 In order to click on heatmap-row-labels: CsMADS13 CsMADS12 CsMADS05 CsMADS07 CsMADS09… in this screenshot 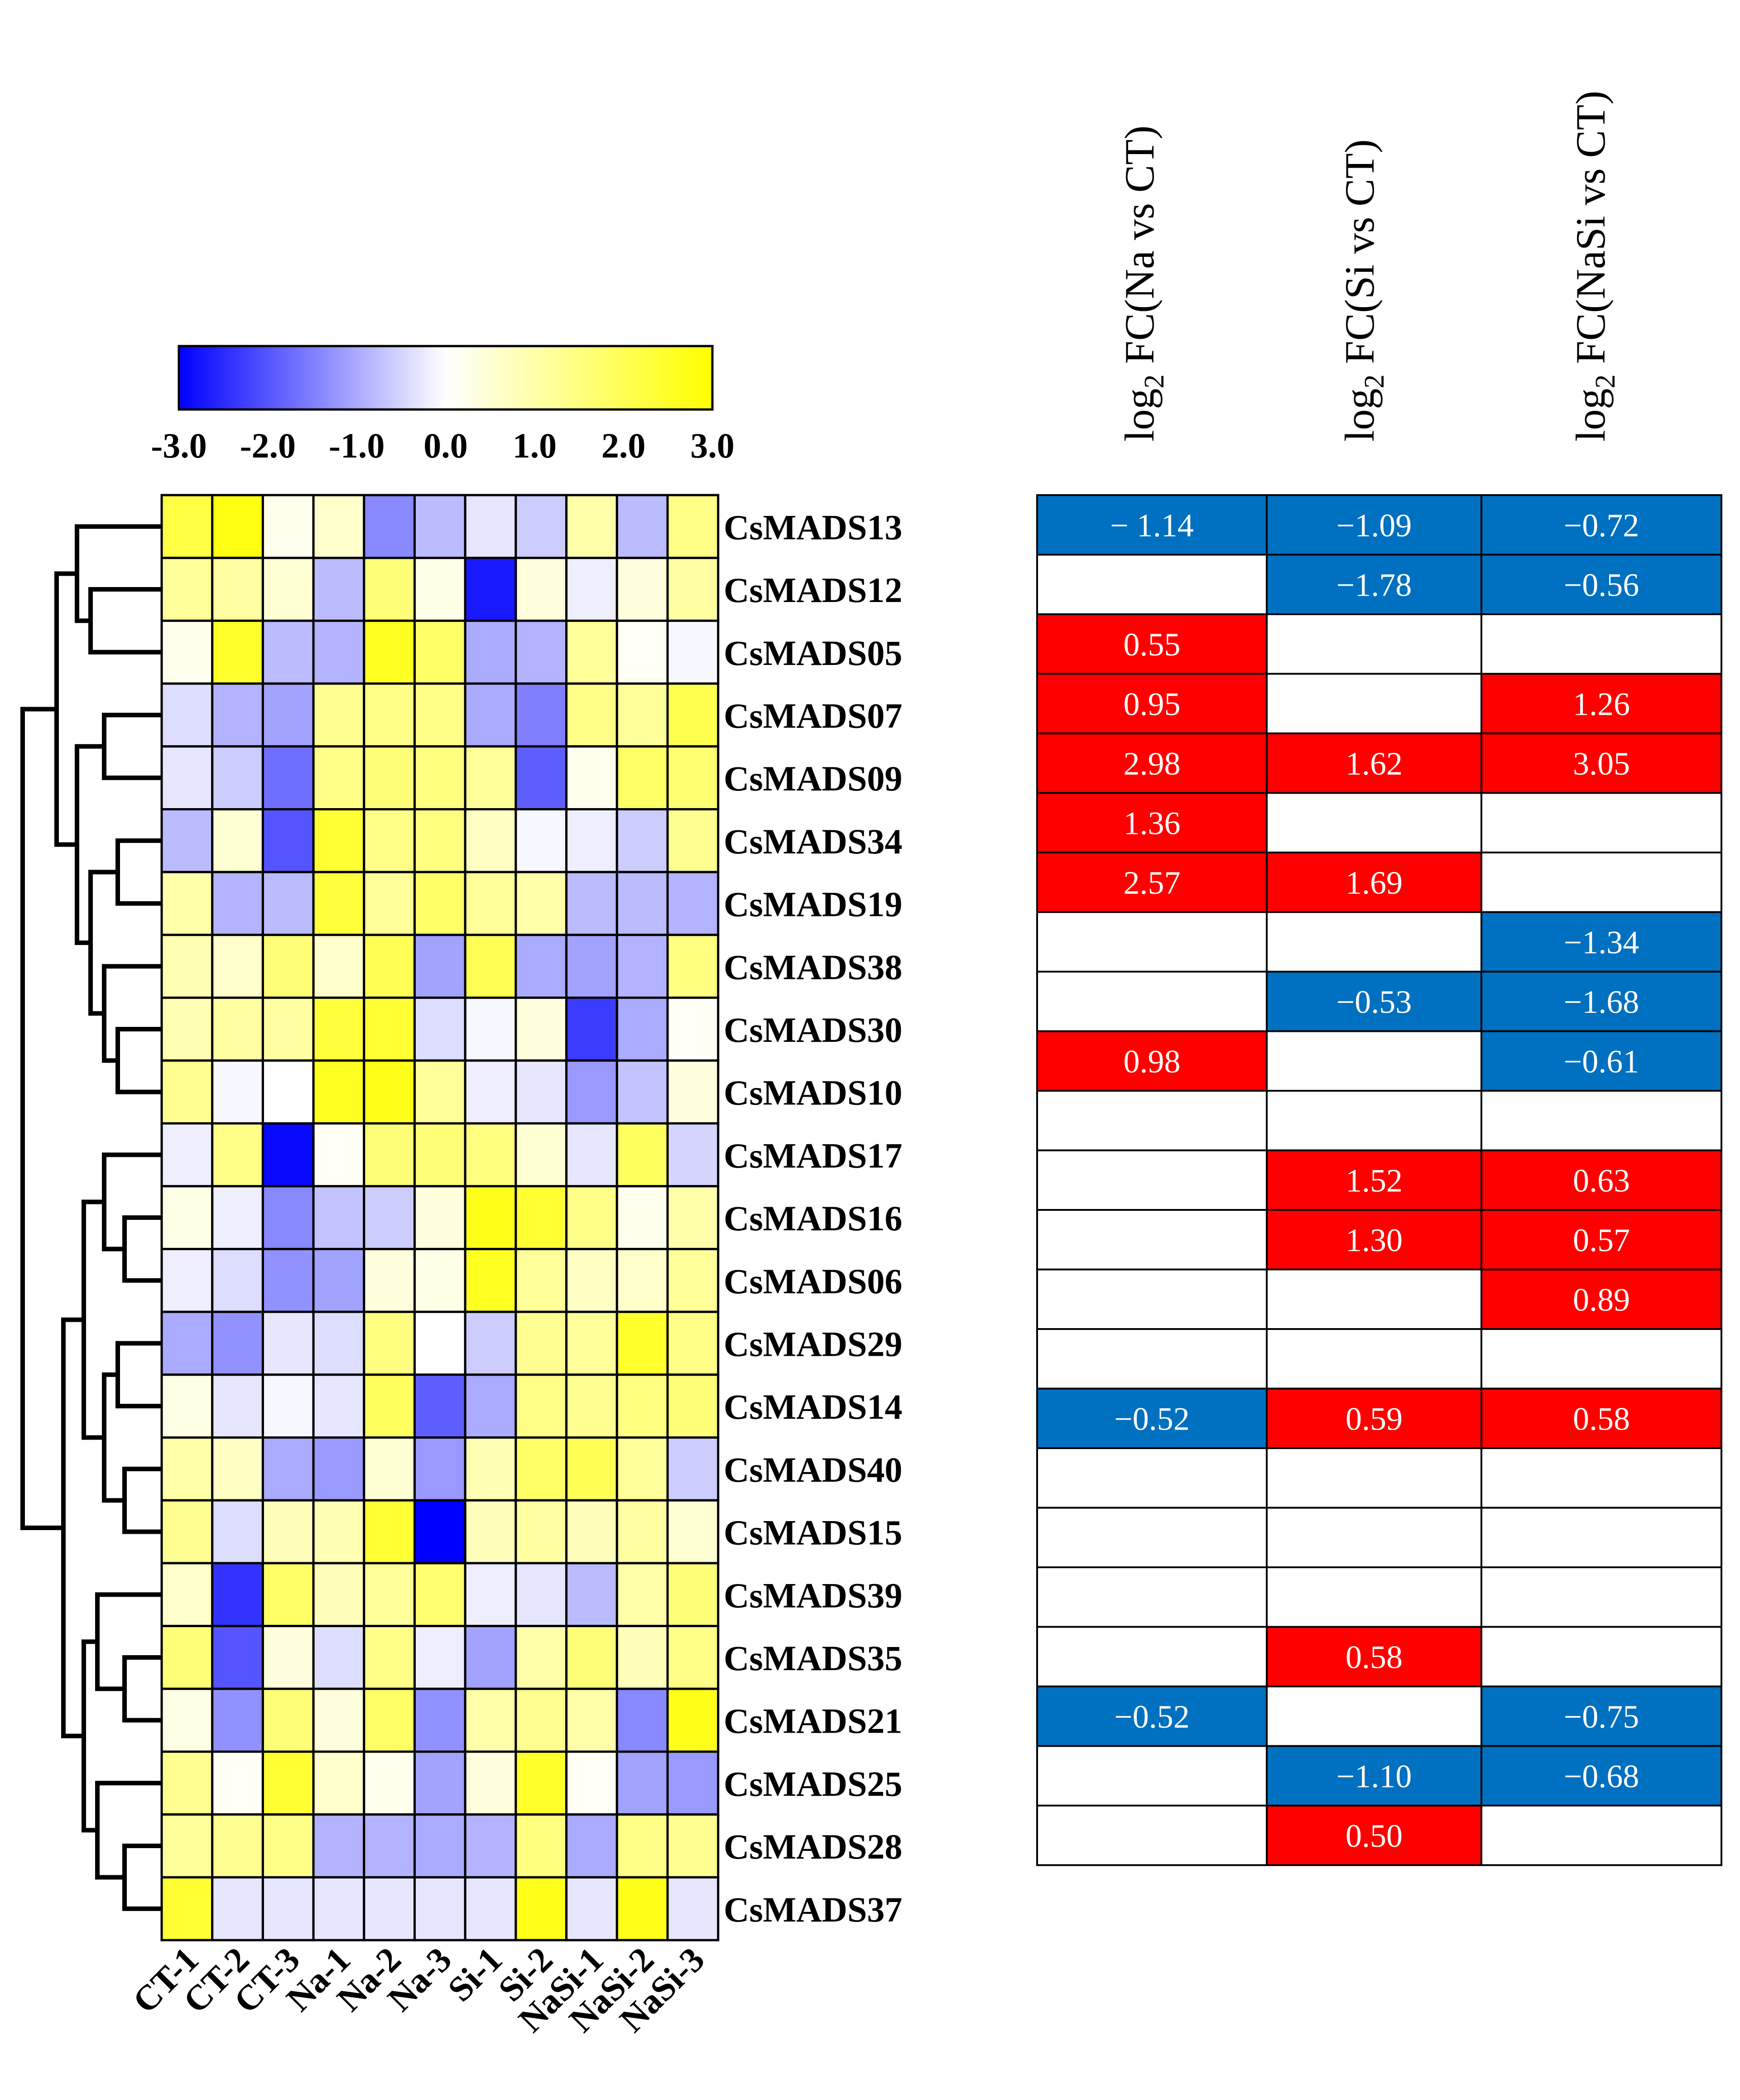, I will do `click(813, 1218)`.